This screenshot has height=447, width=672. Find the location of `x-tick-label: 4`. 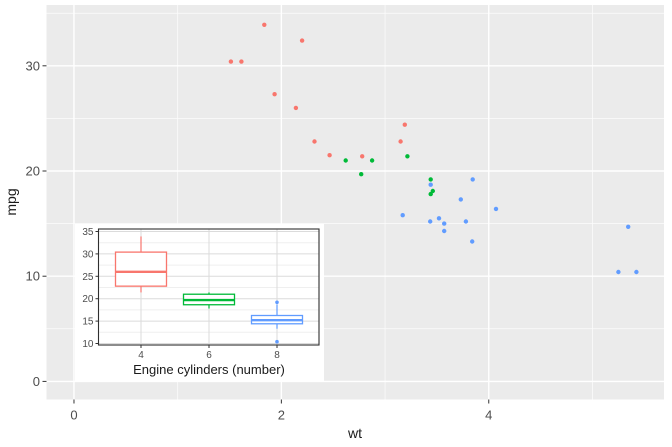

x-tick-label: 4 is located at coordinates (488, 415).